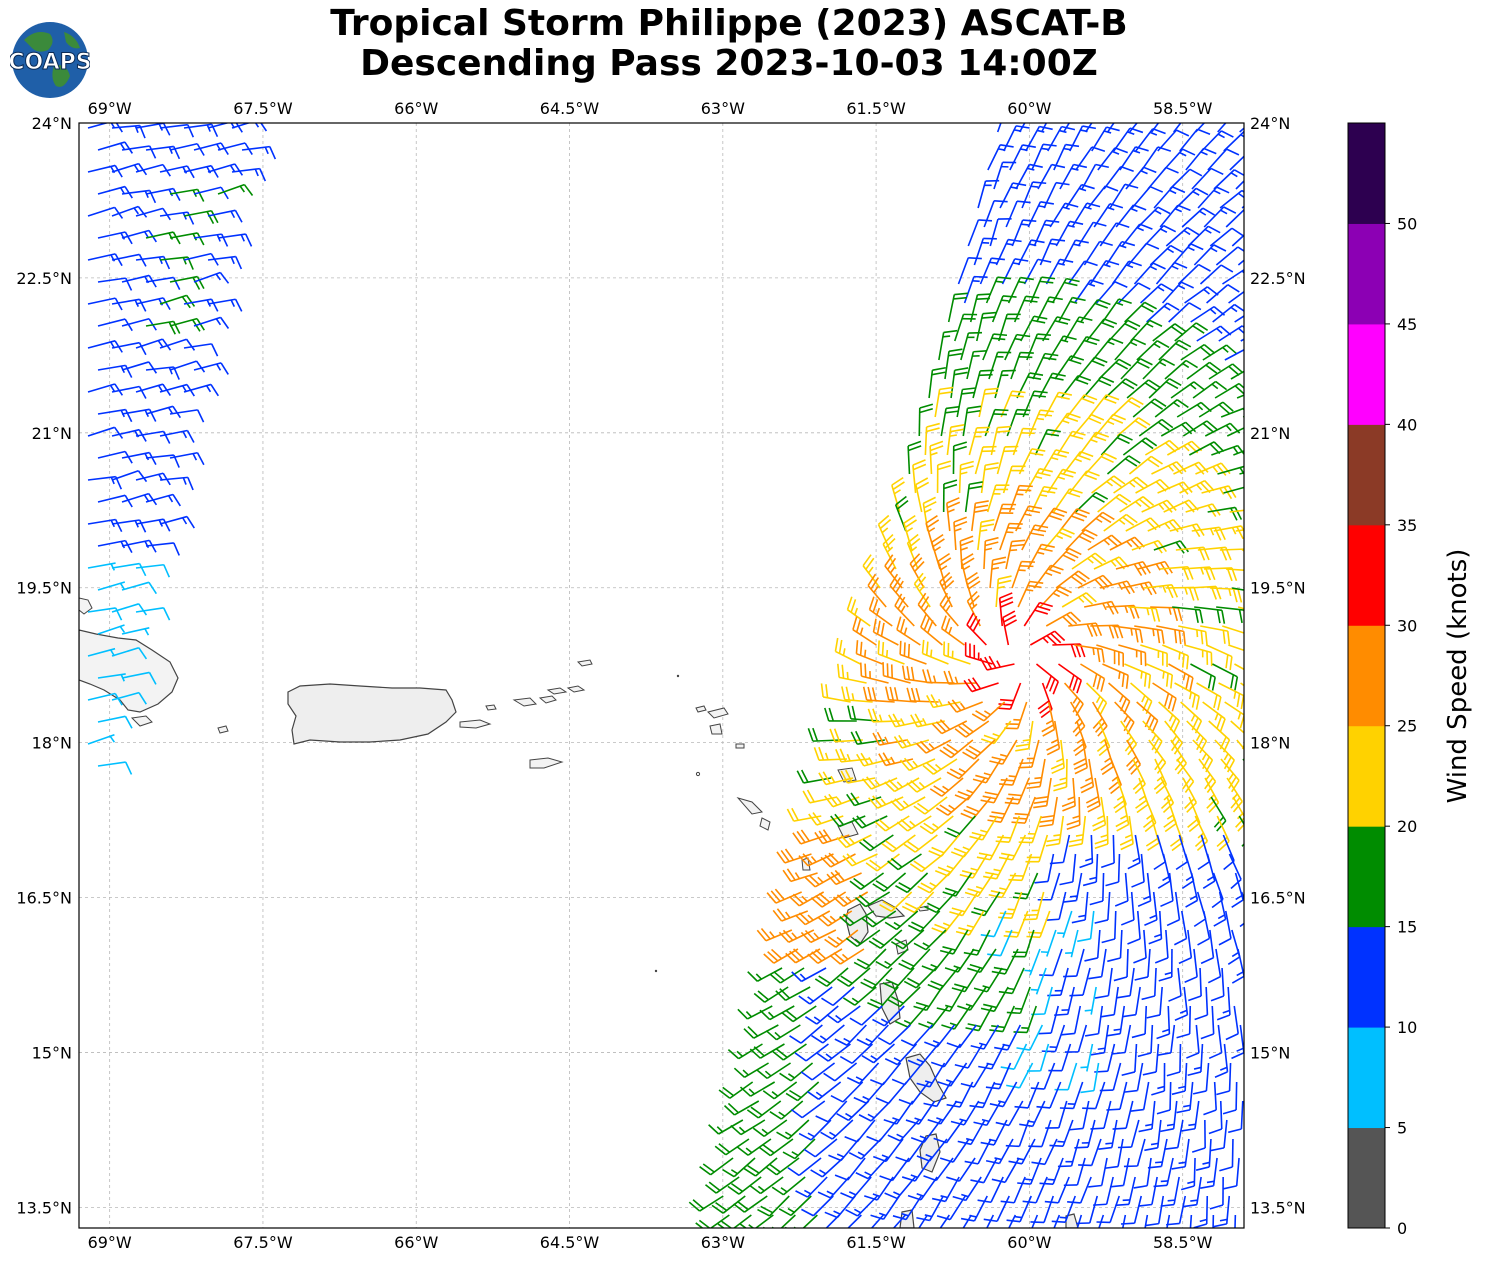  I want to click on anguilla-st-martin, so click(712, 712).